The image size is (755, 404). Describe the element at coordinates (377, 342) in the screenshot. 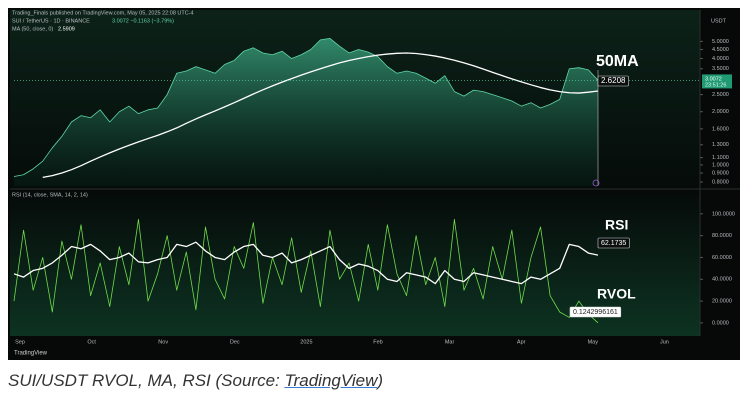

I see `x-tick-label: Feb` at that location.